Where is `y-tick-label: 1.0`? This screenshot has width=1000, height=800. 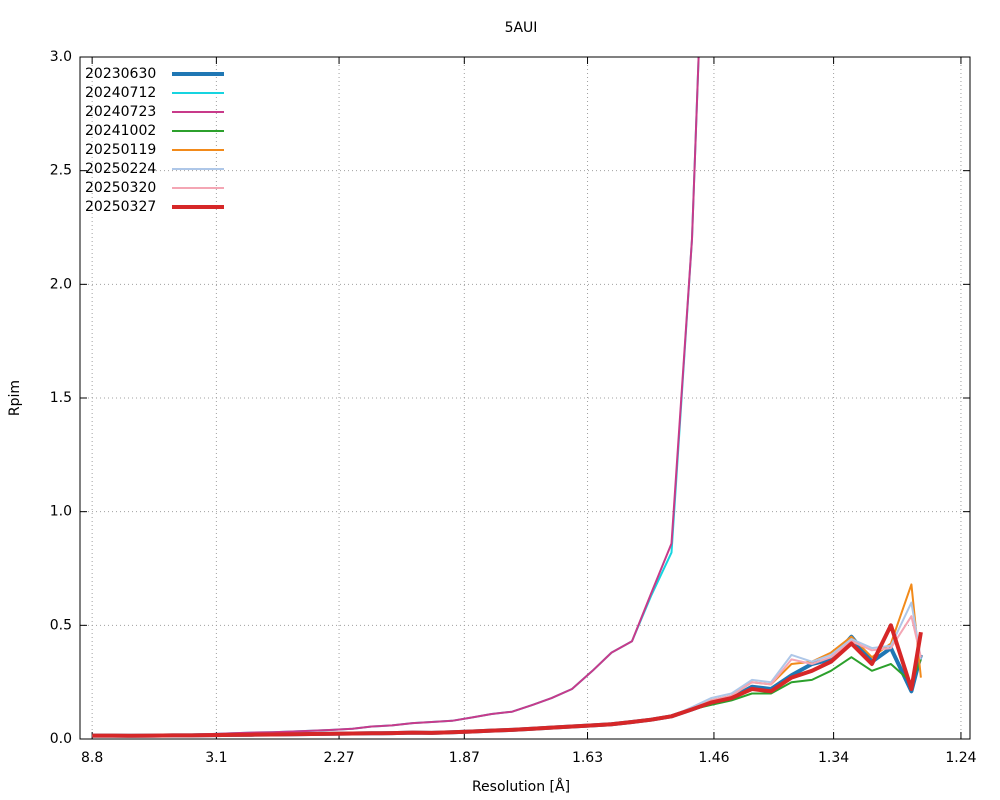 y-tick-label: 1.0 is located at coordinates (61, 512).